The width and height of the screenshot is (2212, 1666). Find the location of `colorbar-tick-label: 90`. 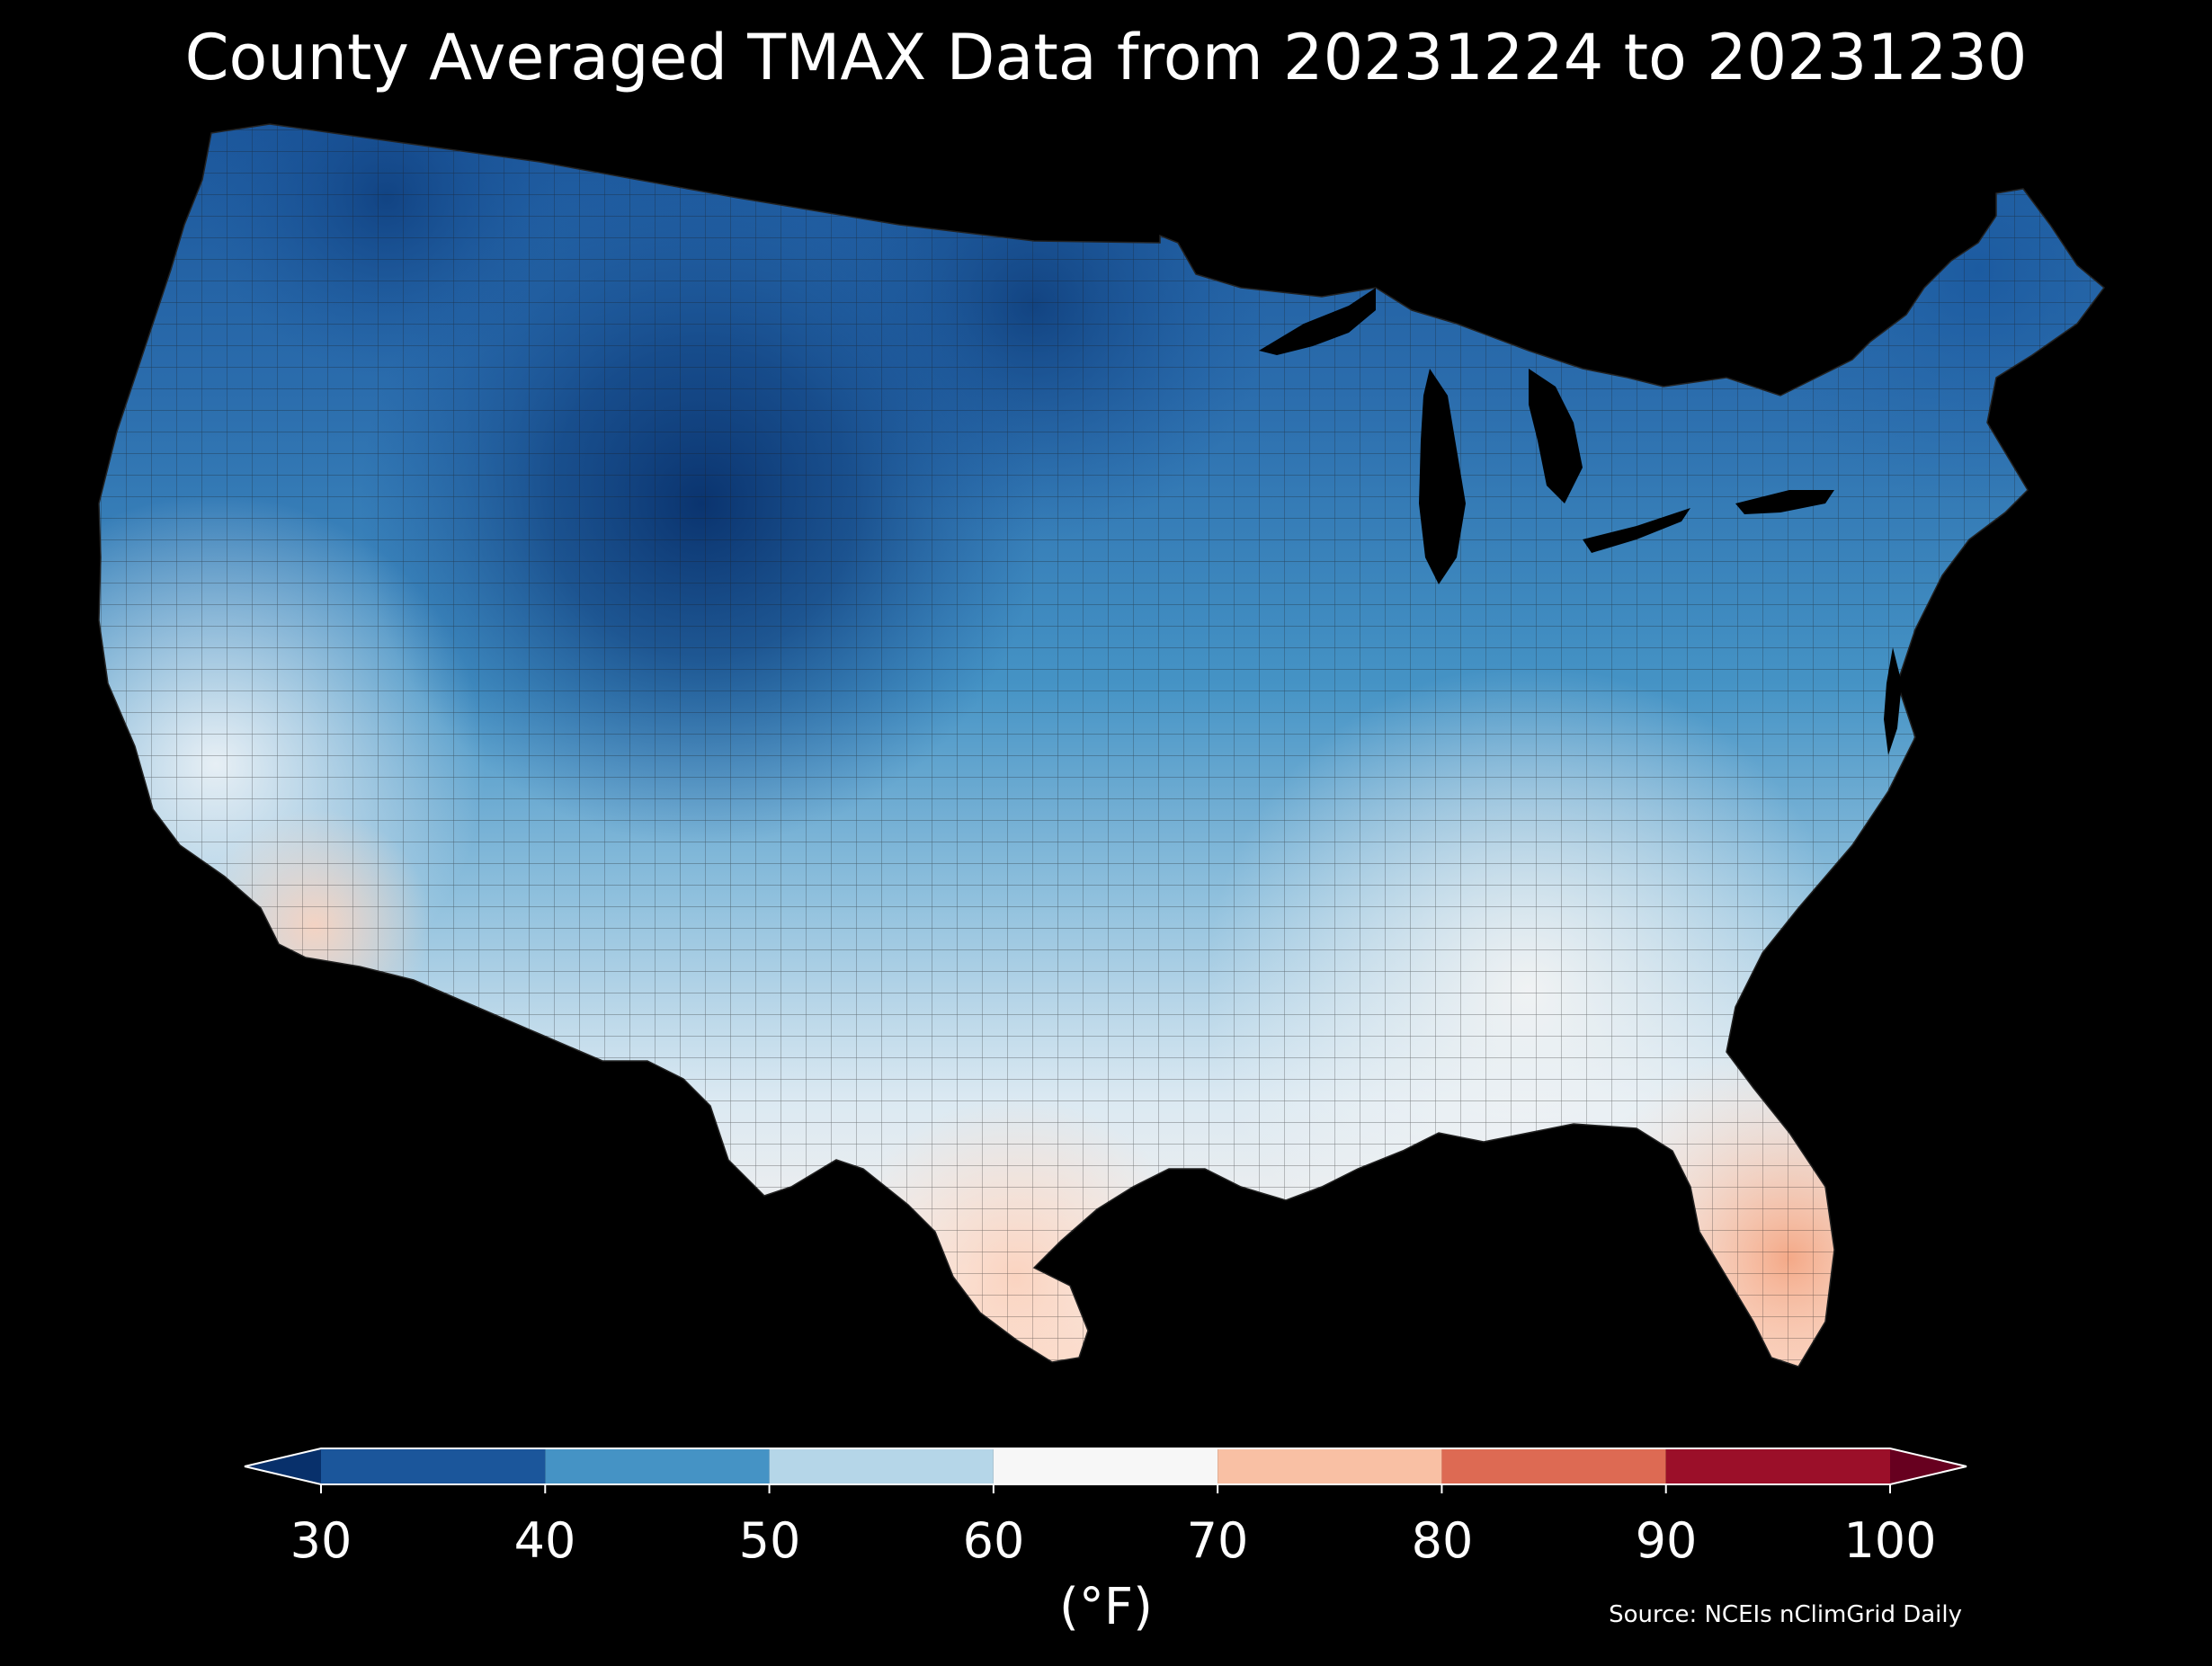

colorbar-tick-label: 90 is located at coordinates (1666, 1540).